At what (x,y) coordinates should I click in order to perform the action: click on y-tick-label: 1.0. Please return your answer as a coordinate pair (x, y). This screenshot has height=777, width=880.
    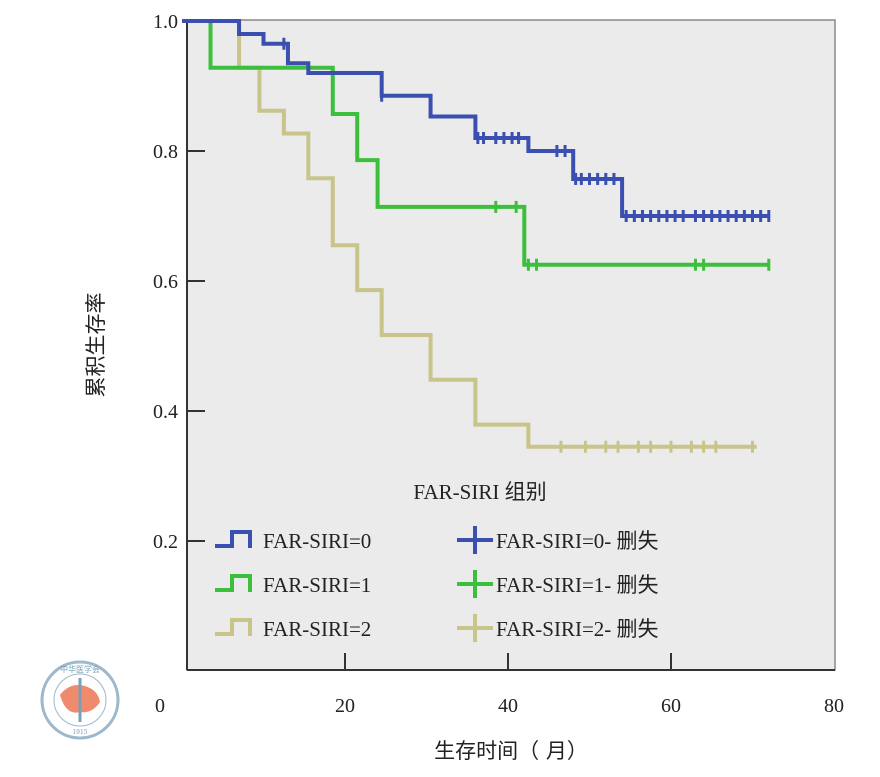
    Looking at the image, I should click on (165, 22).